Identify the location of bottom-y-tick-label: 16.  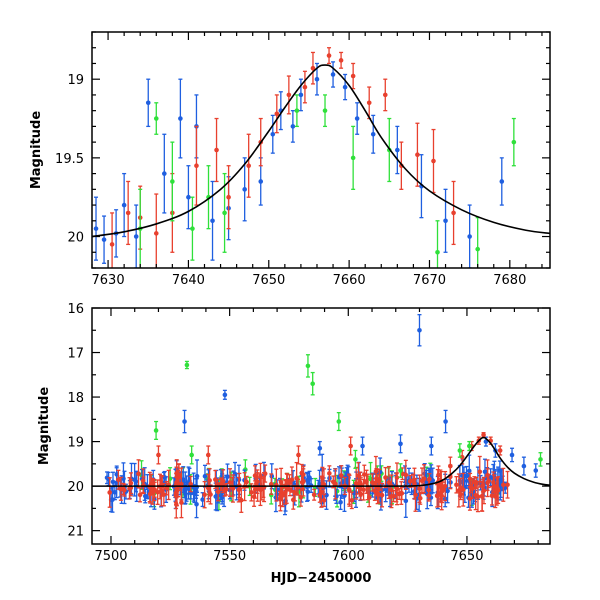
(75, 309).